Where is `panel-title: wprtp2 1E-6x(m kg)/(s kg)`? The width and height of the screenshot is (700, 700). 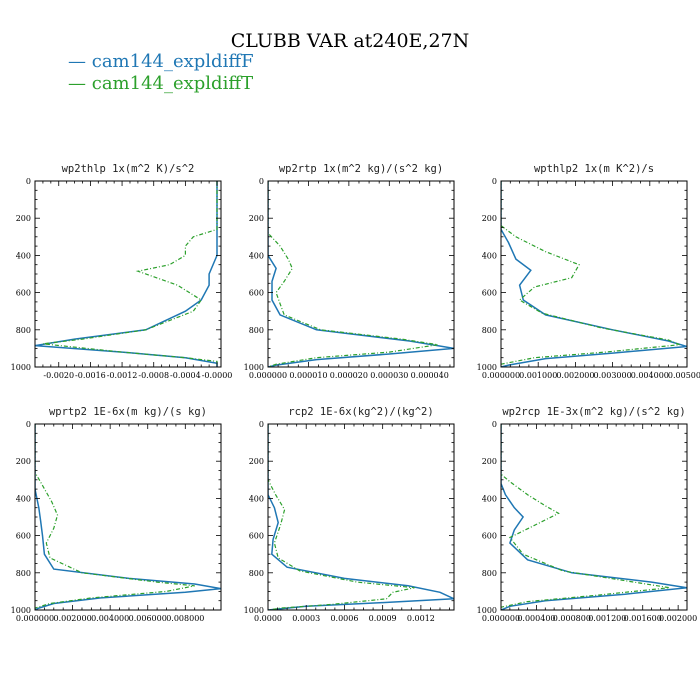
panel-title: wprtp2 1E-6x(m kg)/(s kg) is located at coordinates (128, 412).